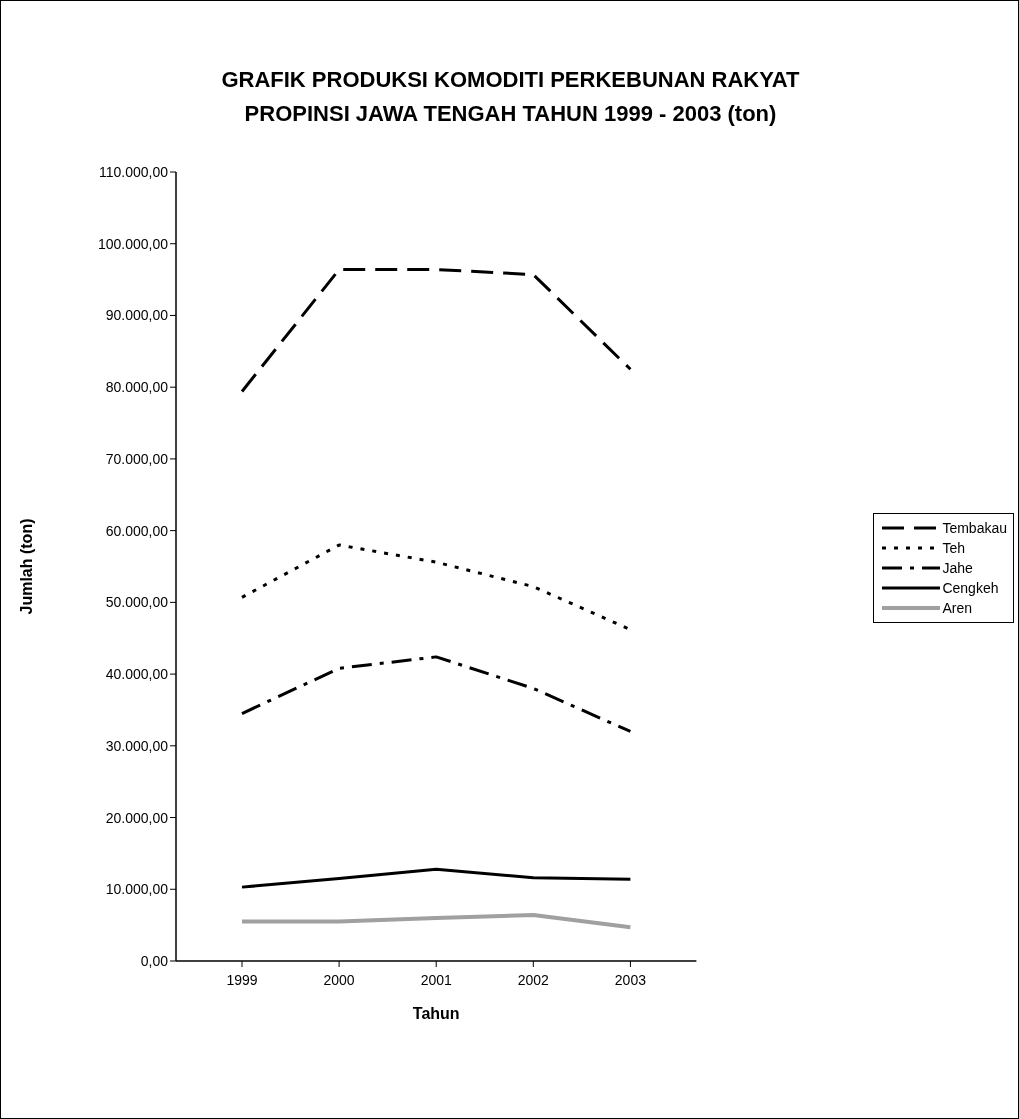 Image resolution: width=1019 pixels, height=1119 pixels. Describe the element at coordinates (957, 608) in the screenshot. I see `legend-label: Aren` at that location.